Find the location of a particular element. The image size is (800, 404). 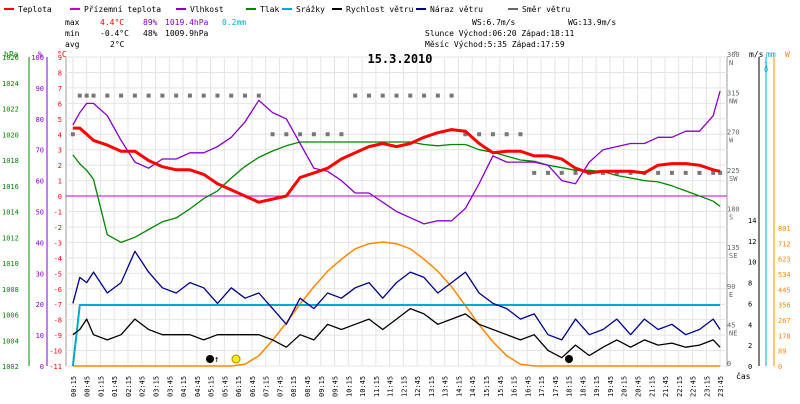

w-tick-8: 89 is located at coordinates (782, 352).